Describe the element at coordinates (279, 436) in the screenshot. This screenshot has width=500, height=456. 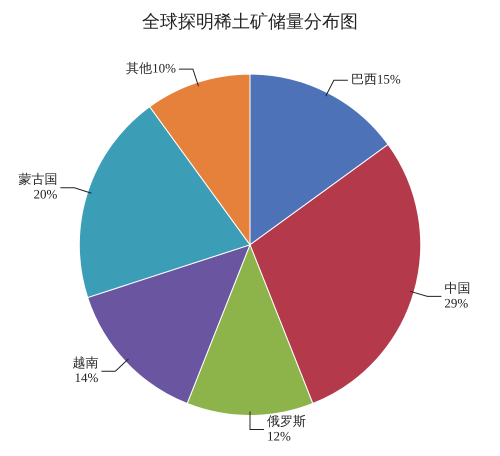
I see `data-label: 12%` at that location.